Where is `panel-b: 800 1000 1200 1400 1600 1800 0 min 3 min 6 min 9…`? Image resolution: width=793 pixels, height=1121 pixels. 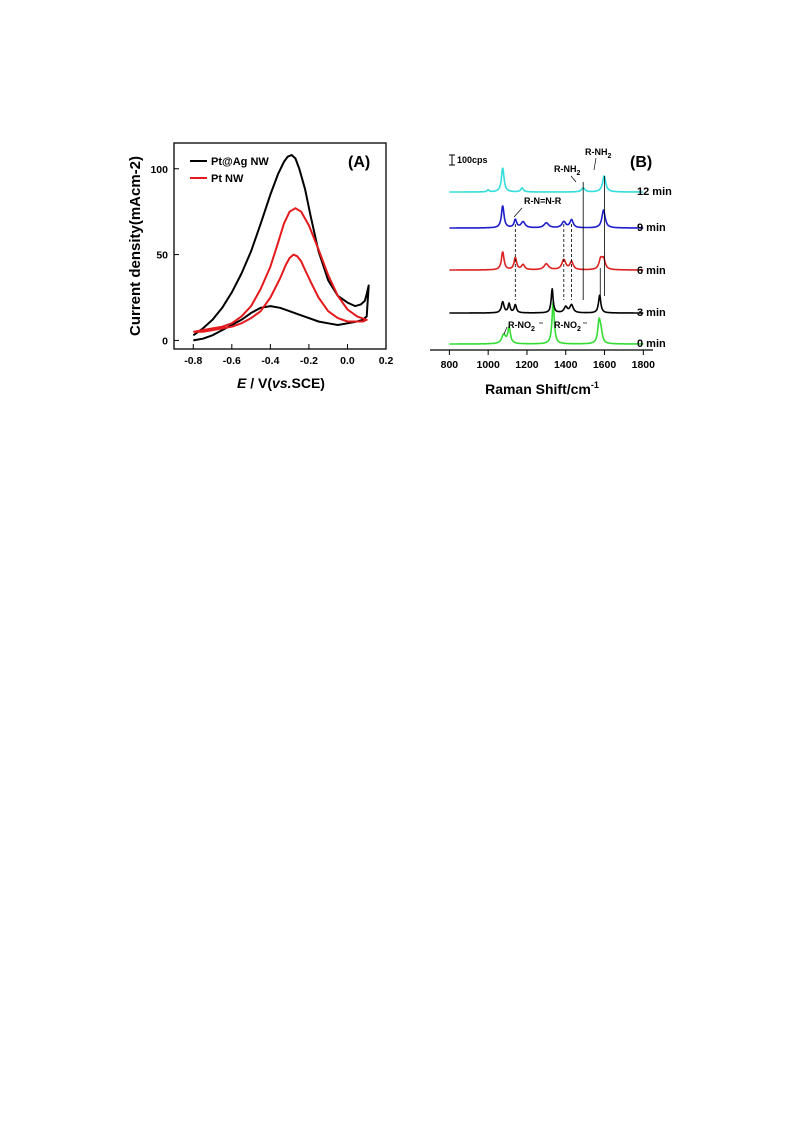
panel-b: 800 1000 1200 1400 1600 1800 0 min 3 min 6 min 9… is located at coordinates (551, 272).